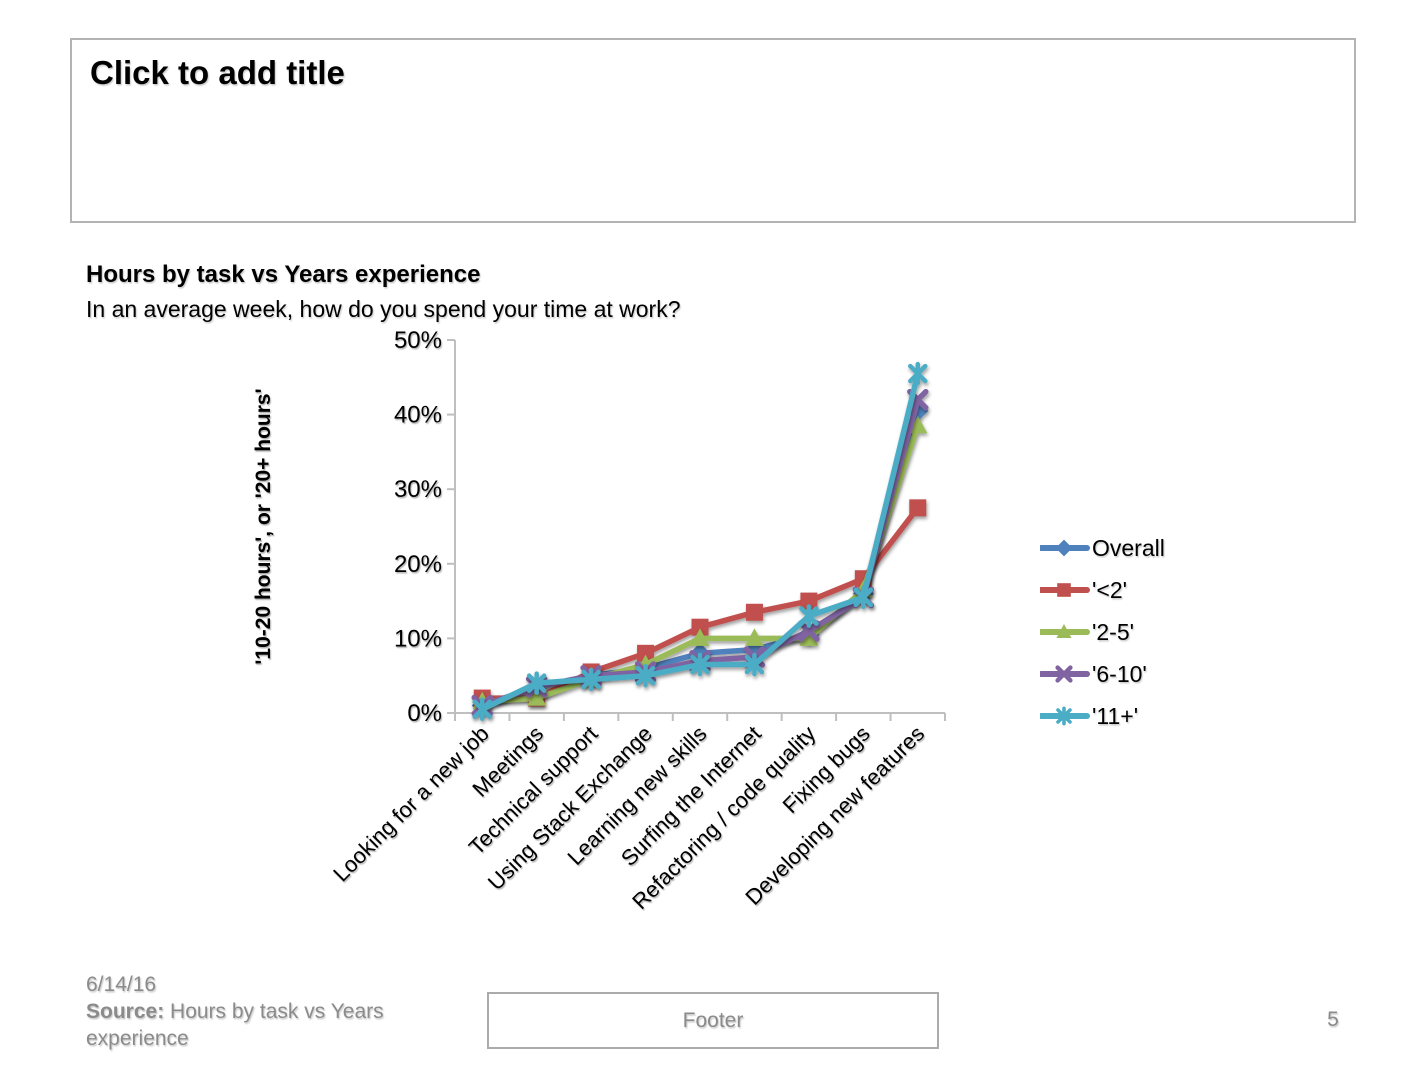 The width and height of the screenshot is (1428, 1070). I want to click on legend-label: Overall, so click(1128, 547).